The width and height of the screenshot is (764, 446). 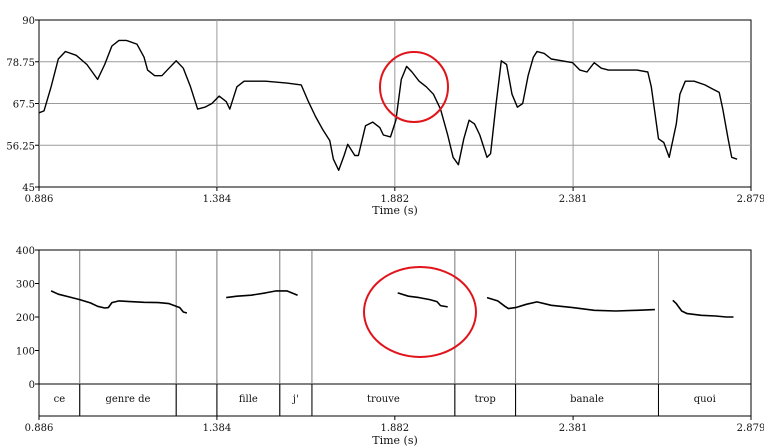 What do you see at coordinates (705, 399) in the screenshot?
I see `word-label: quoi` at bounding box center [705, 399].